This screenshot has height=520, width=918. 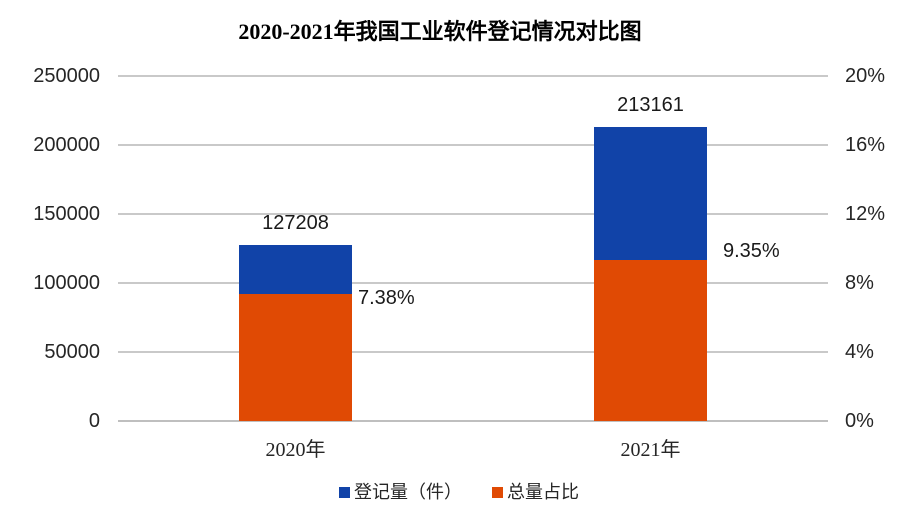 What do you see at coordinates (66, 214) in the screenshot?
I see `y-axis-tick-left: 150000` at bounding box center [66, 214].